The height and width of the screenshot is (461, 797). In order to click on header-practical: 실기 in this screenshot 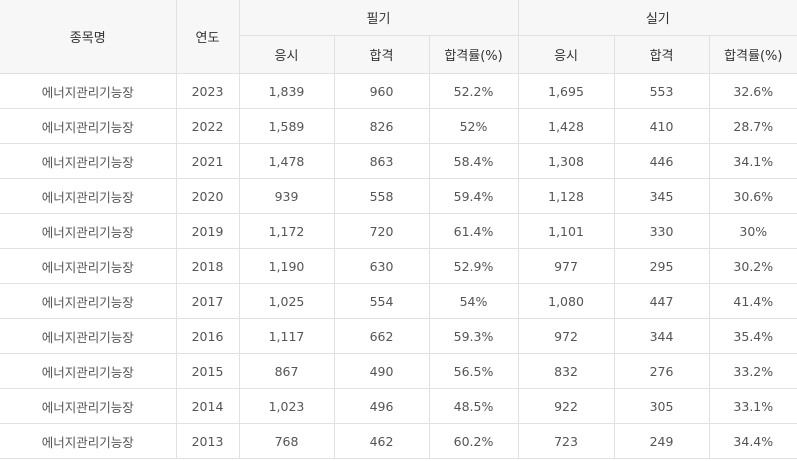, I will do `click(657, 18)`.